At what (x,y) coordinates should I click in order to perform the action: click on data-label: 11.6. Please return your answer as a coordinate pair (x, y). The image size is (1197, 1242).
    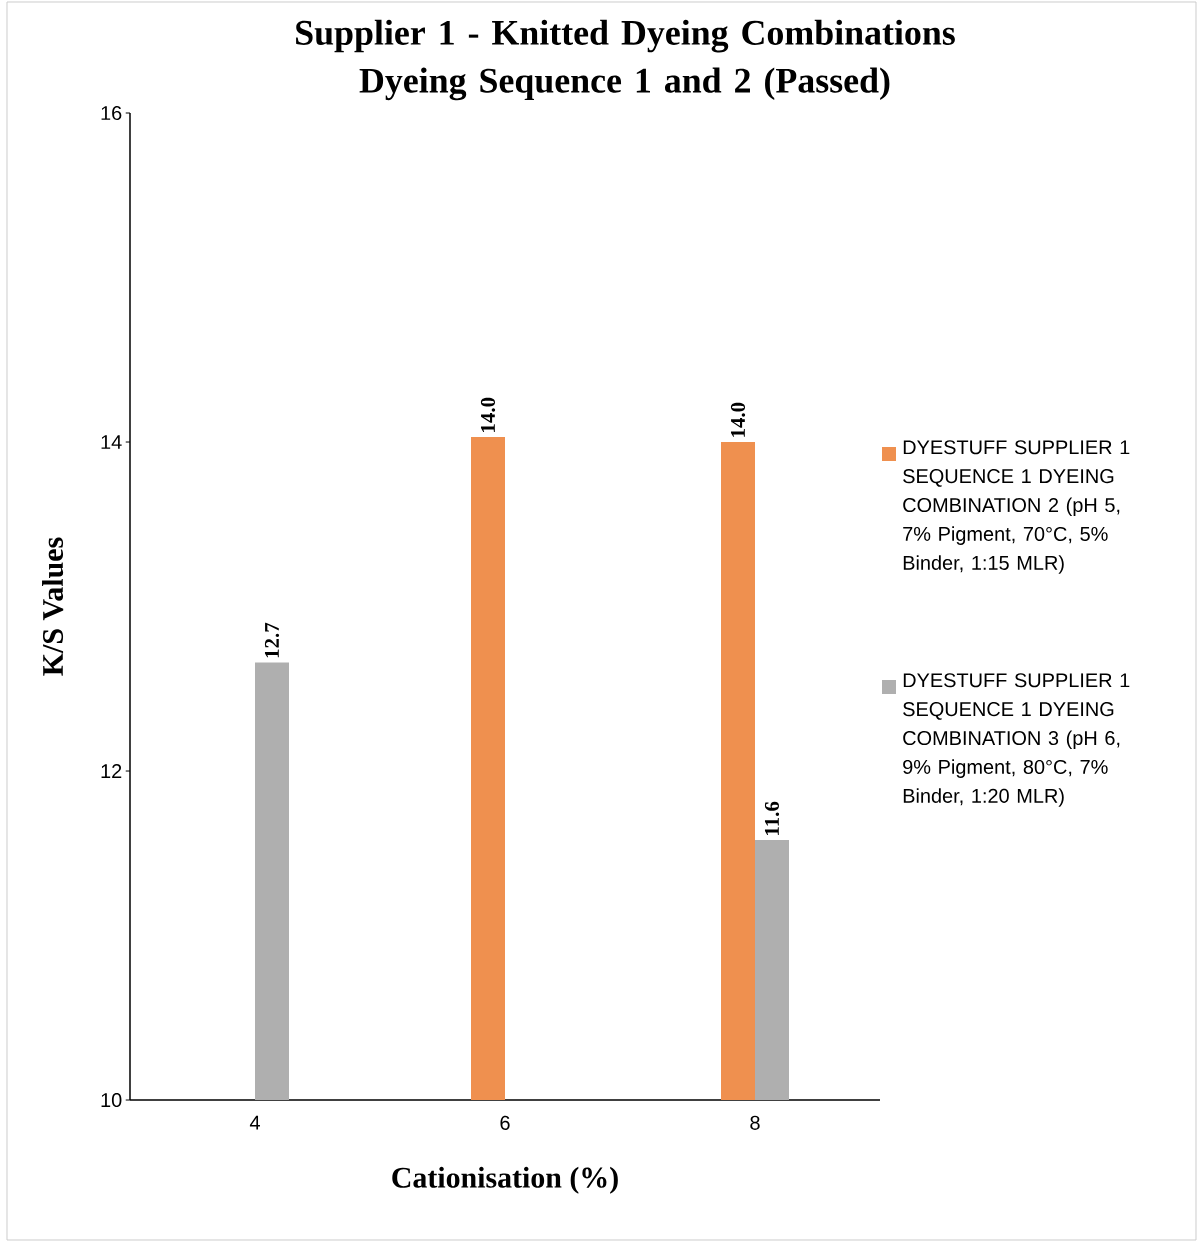
    Looking at the image, I should click on (772, 818).